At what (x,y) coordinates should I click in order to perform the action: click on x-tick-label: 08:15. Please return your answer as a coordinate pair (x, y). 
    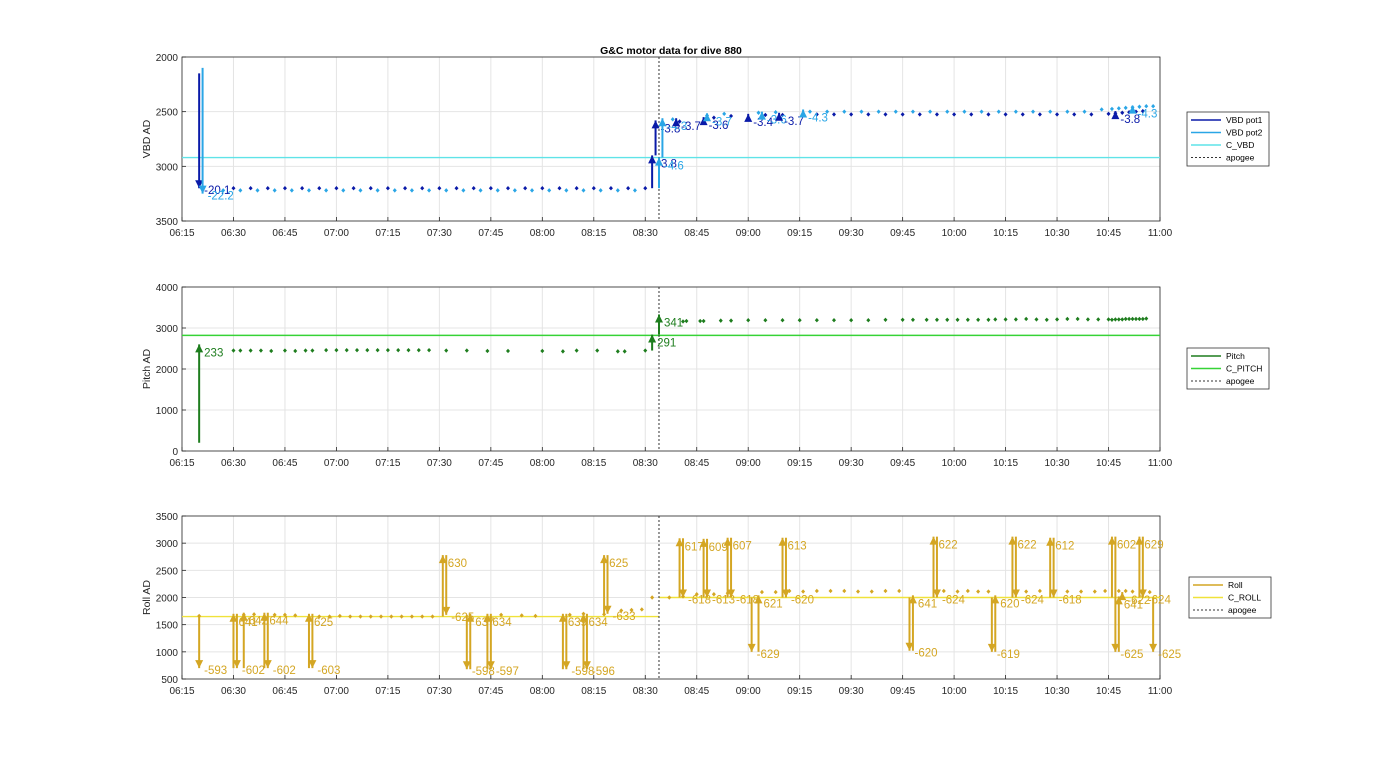
    Looking at the image, I should click on (593, 691).